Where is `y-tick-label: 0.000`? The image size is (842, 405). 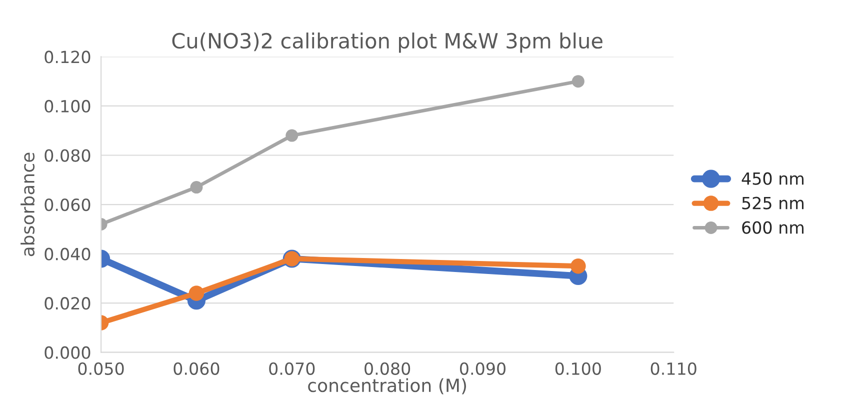
y-tick-label: 0.000 is located at coordinates (67, 352).